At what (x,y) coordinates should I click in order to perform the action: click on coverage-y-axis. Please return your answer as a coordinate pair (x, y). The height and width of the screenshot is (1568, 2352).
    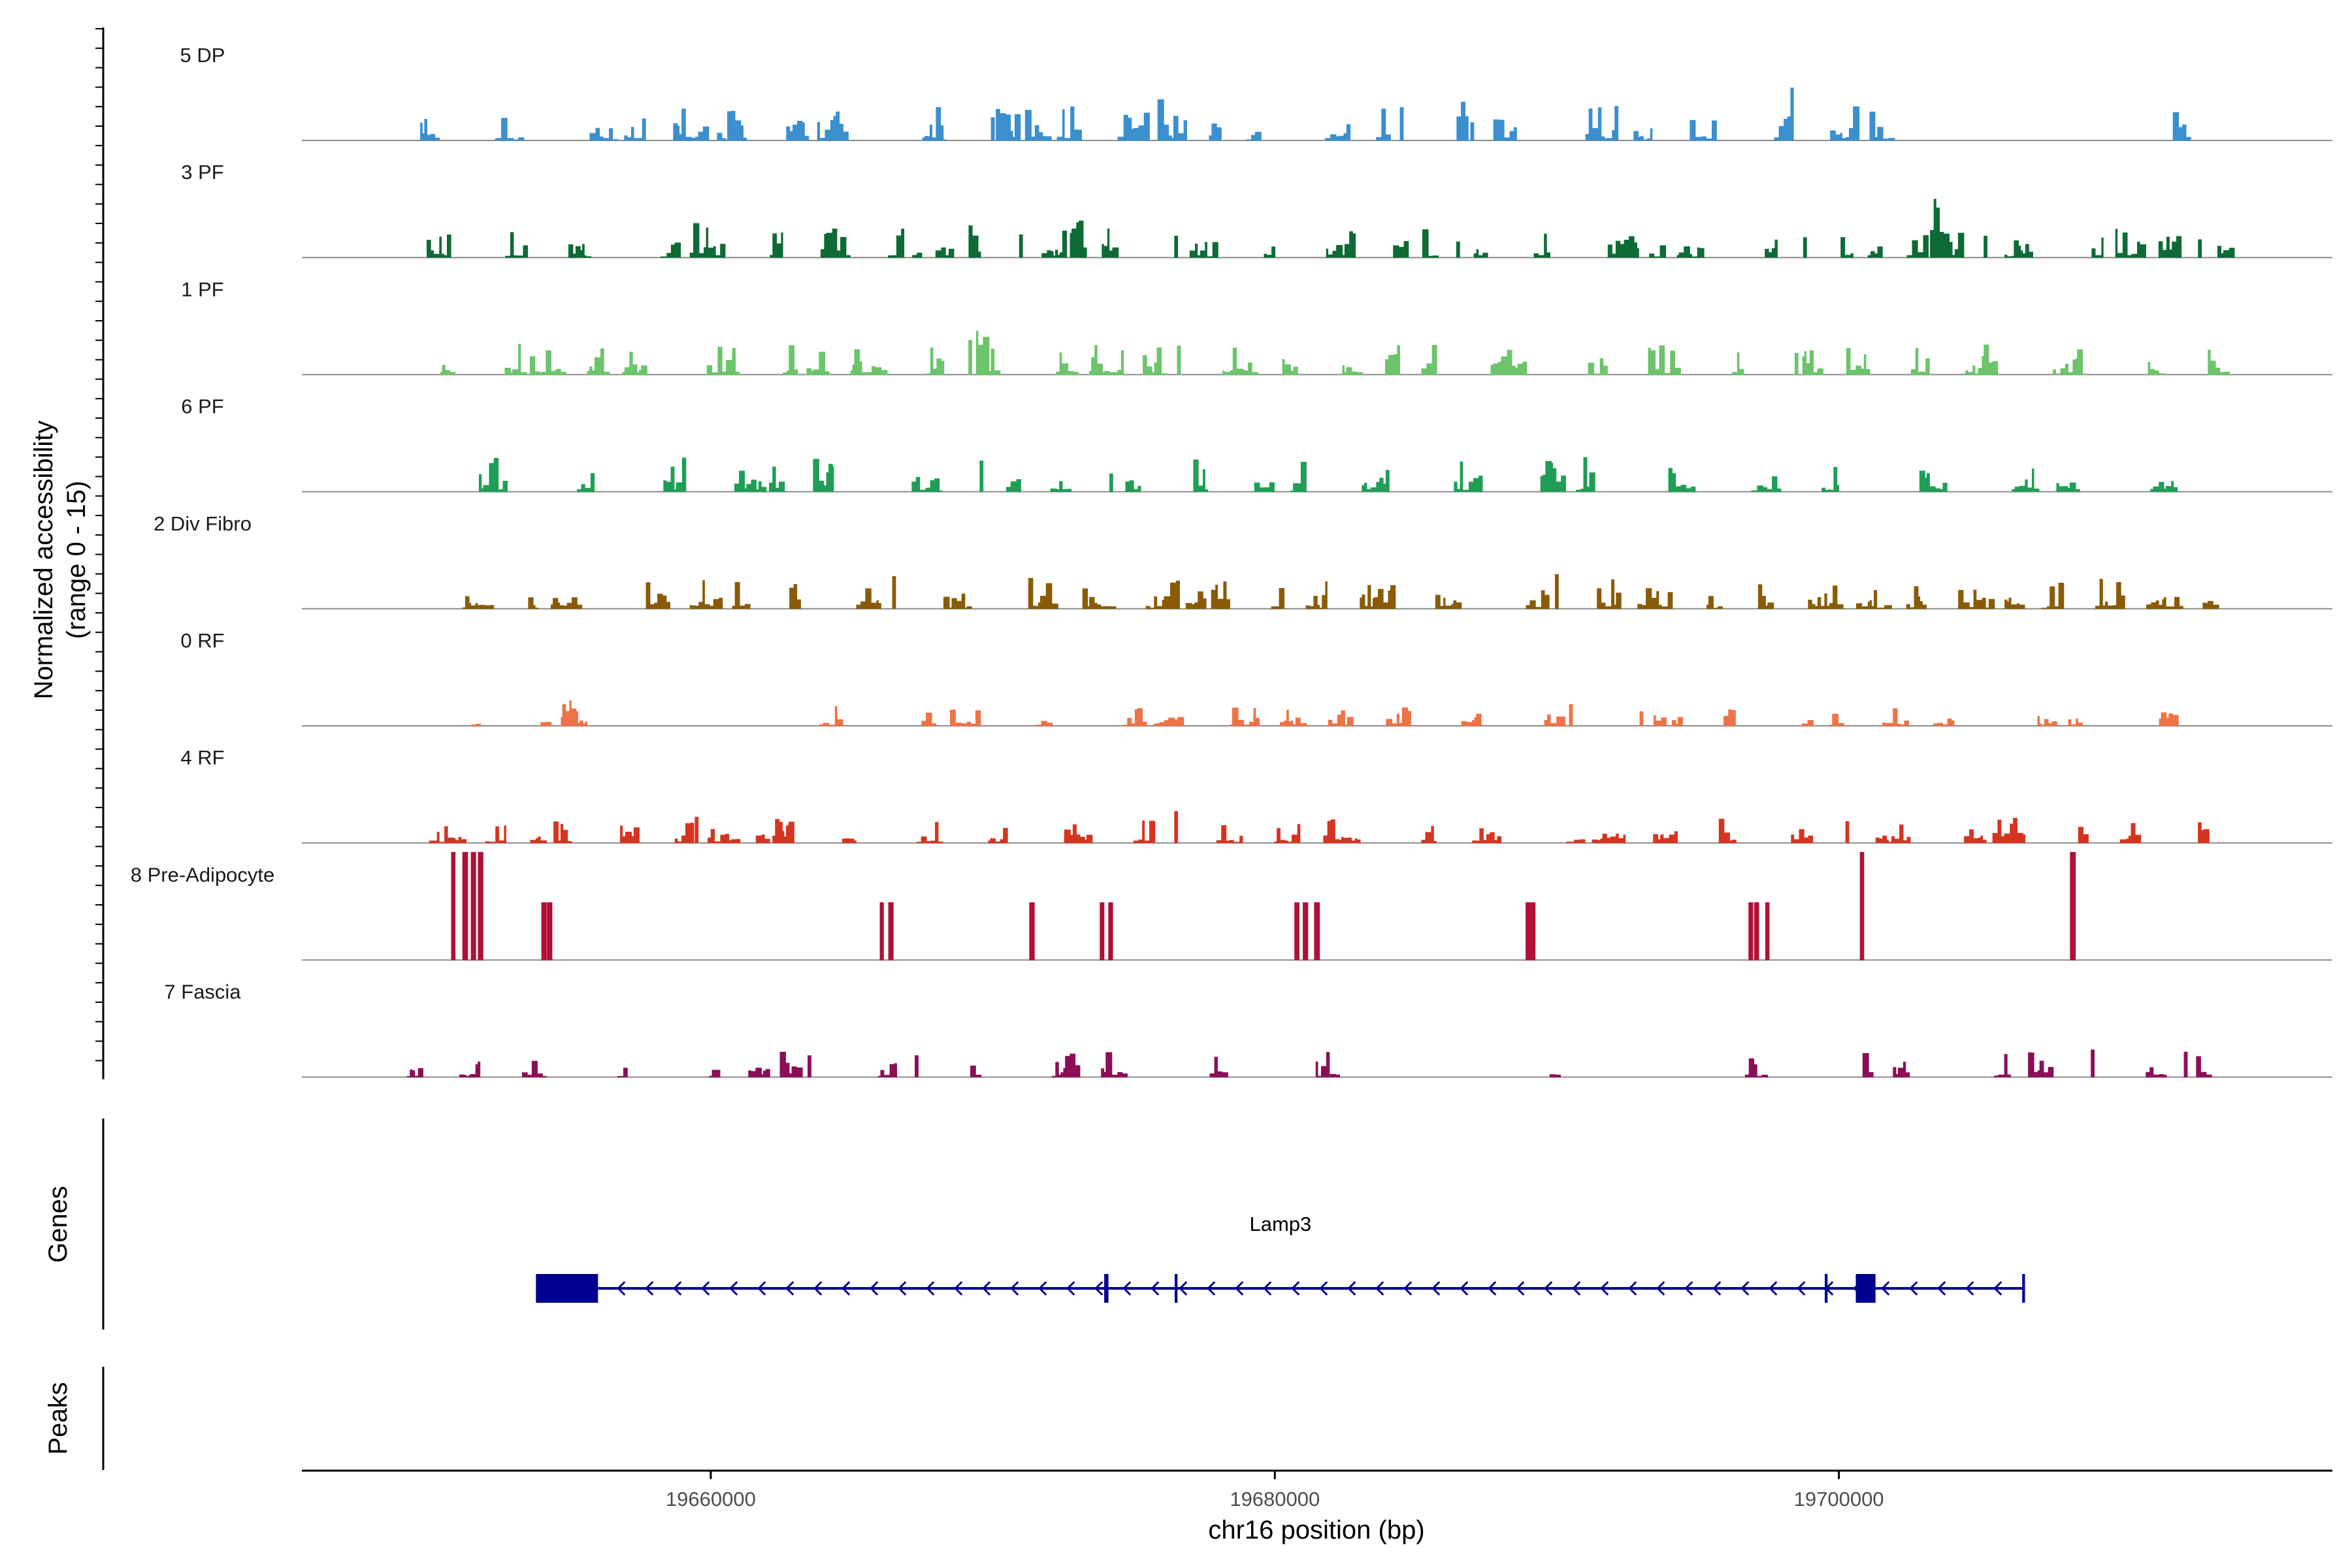
    Looking at the image, I should click on (100, 553).